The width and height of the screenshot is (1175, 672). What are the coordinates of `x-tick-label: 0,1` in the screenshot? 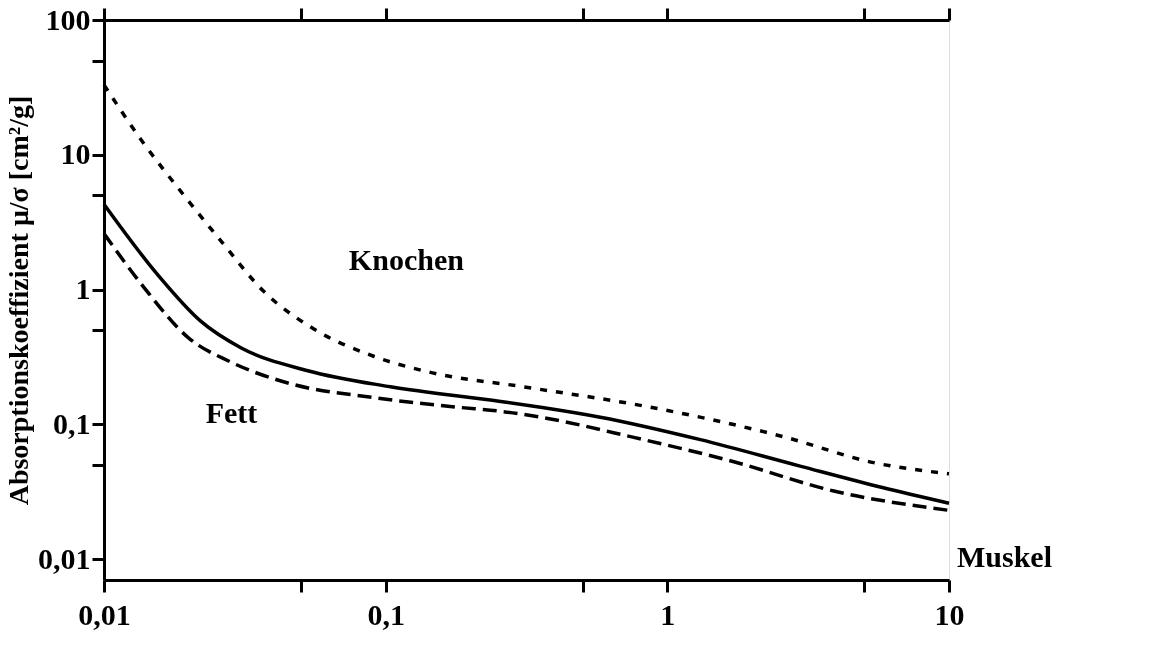 It's located at (386, 614).